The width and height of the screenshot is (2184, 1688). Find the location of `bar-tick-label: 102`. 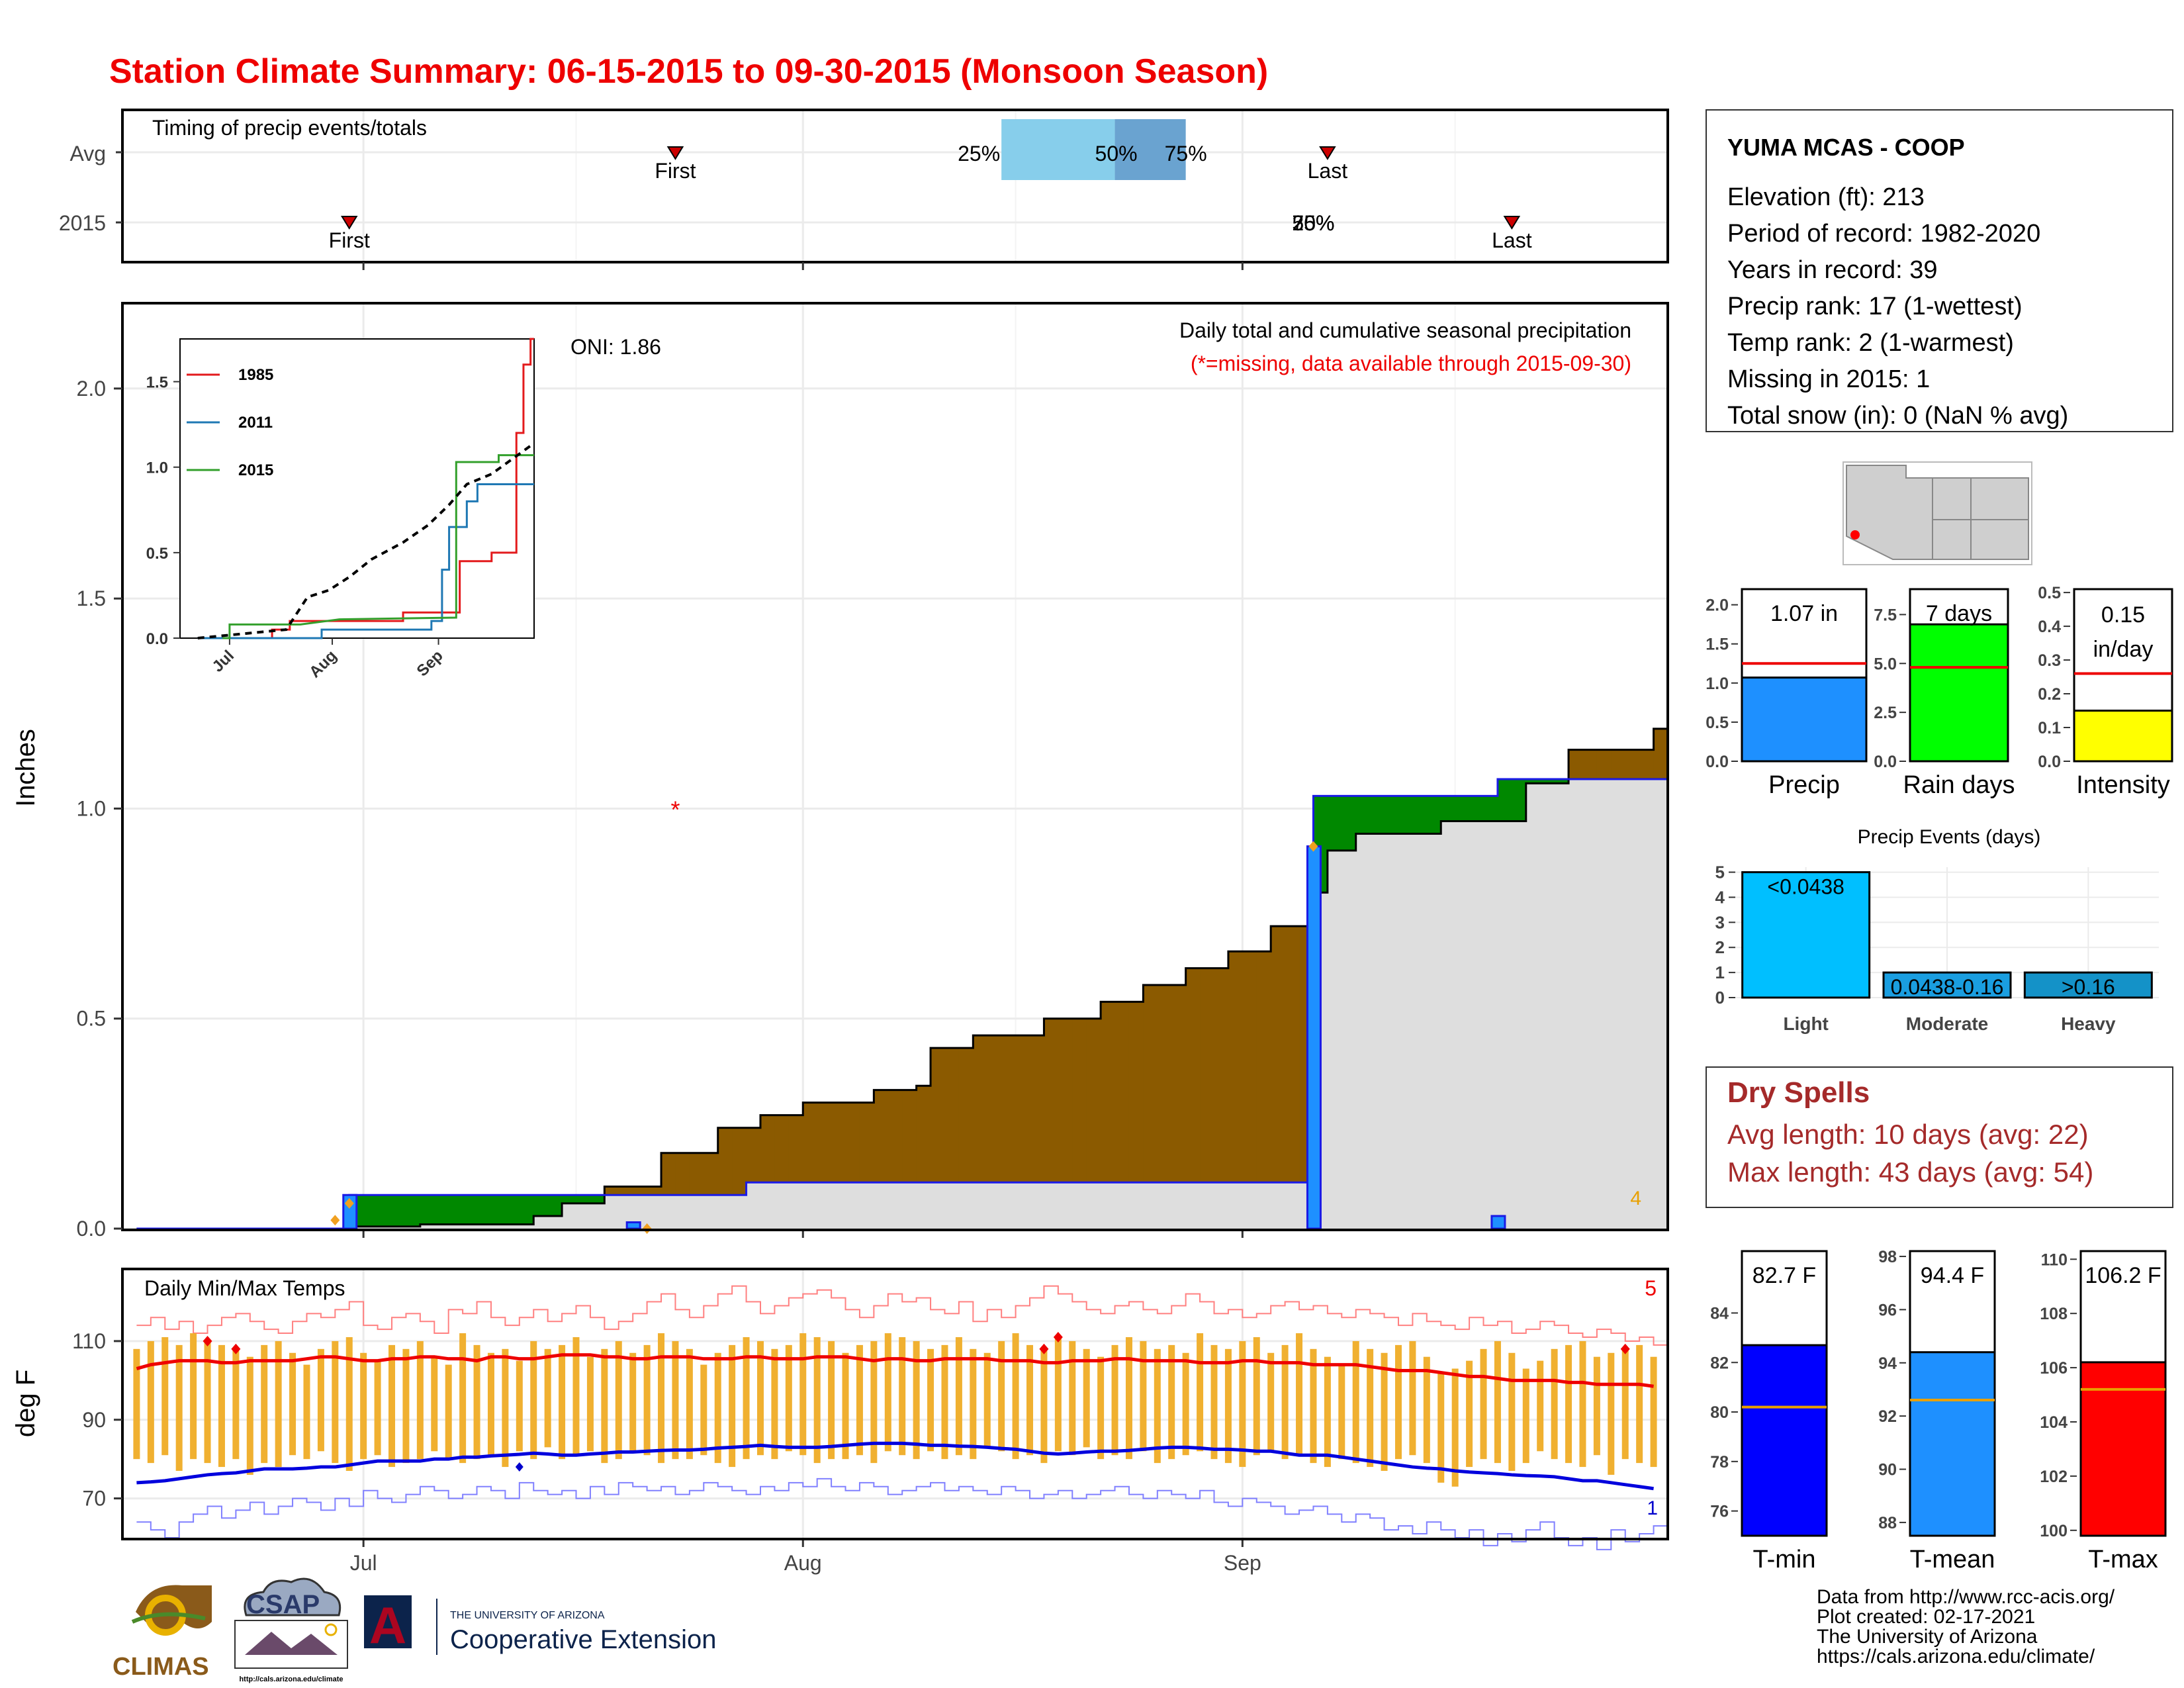

bar-tick-label: 102 is located at coordinates (2054, 1477).